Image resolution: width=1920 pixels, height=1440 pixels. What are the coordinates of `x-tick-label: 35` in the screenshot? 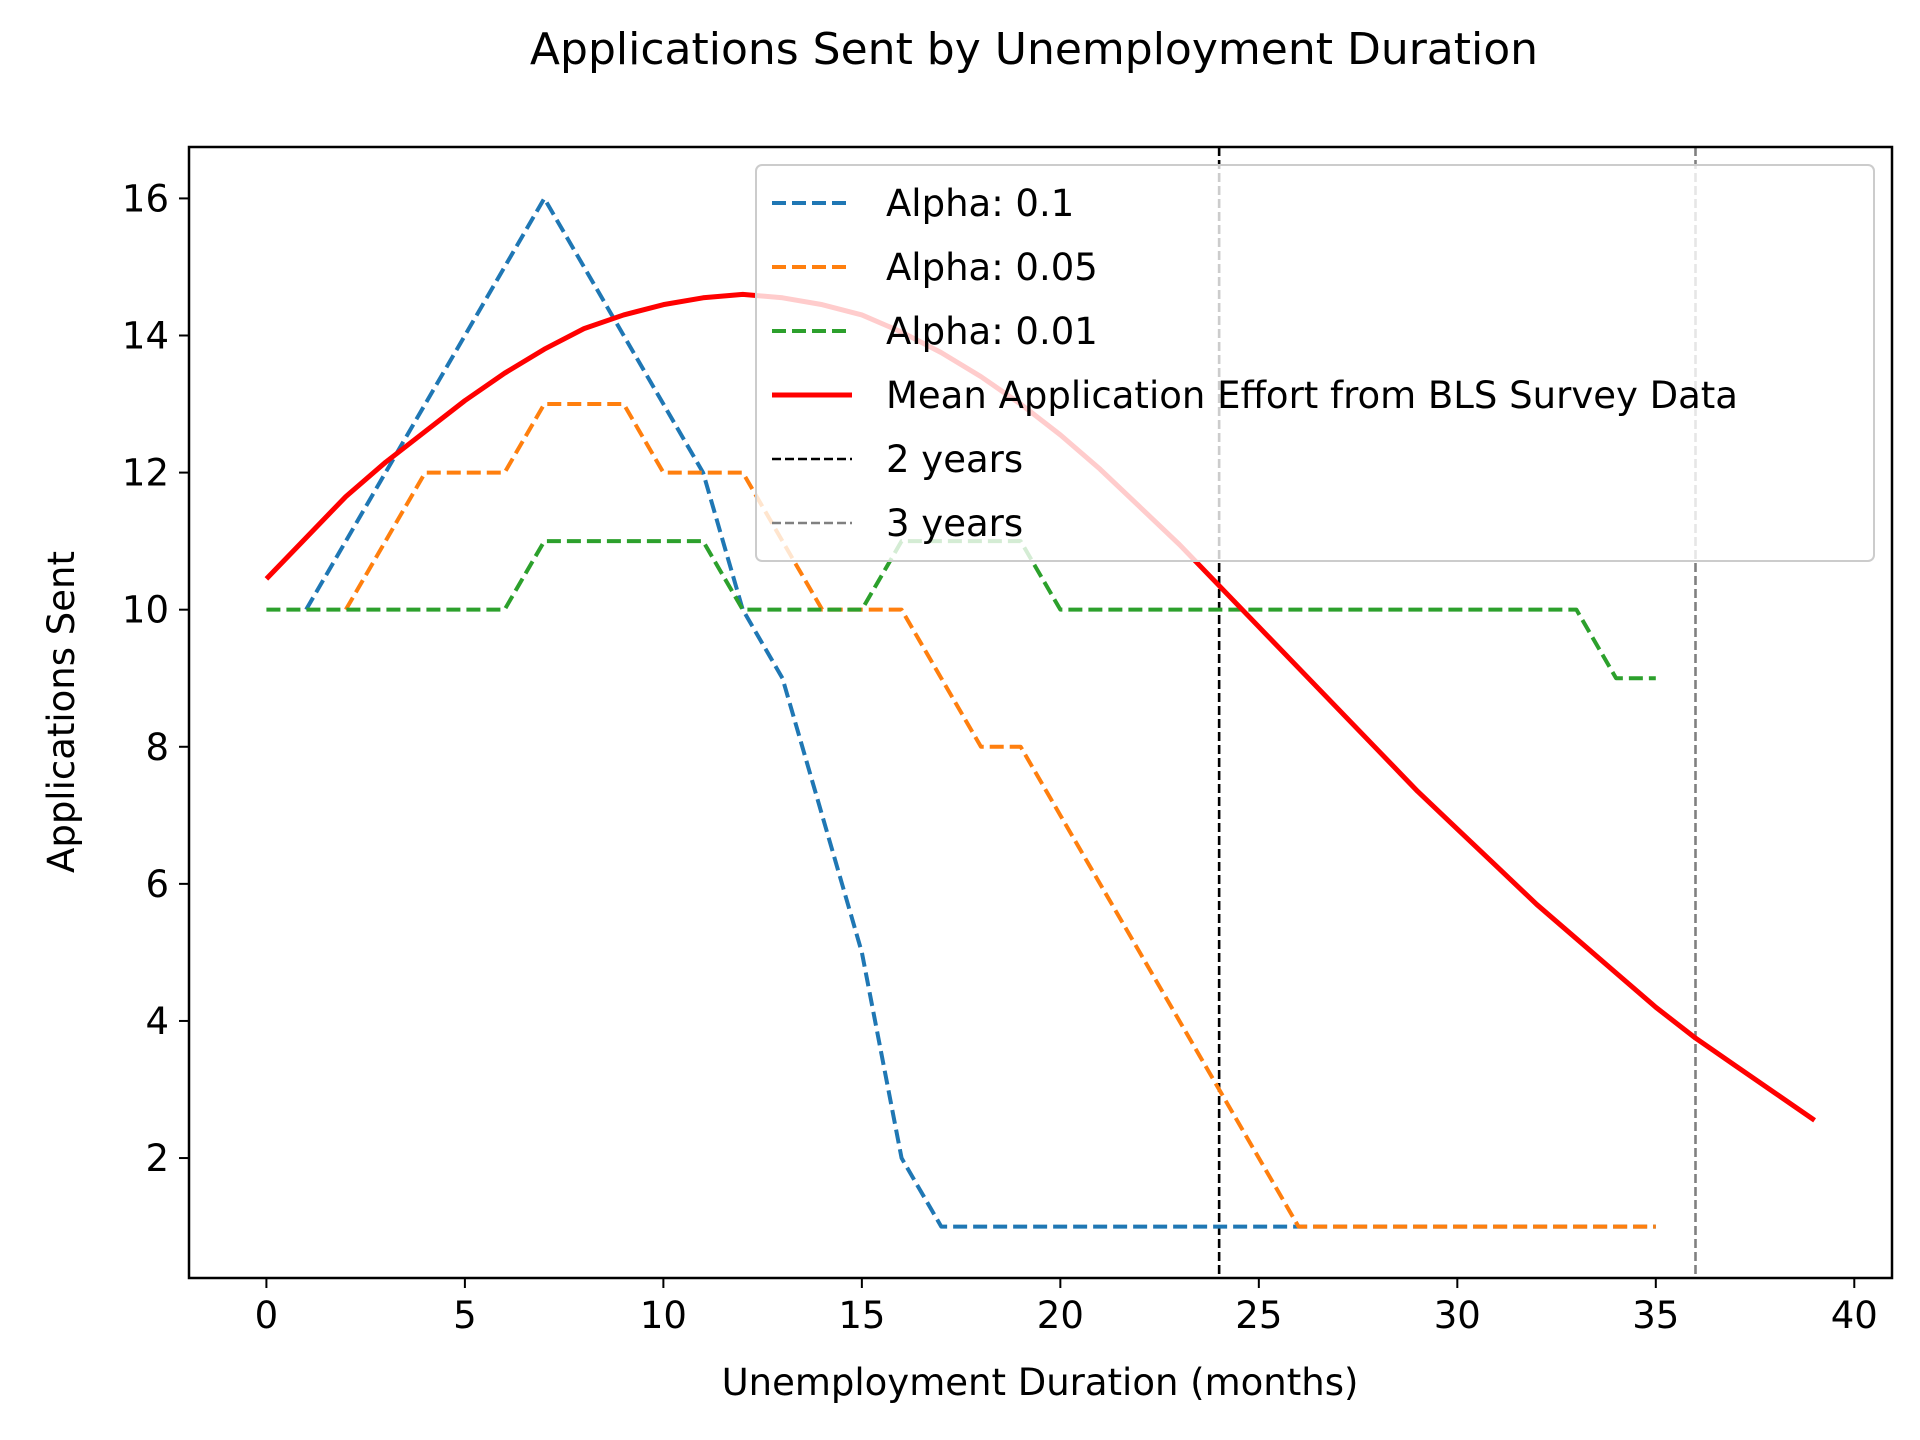 It's located at (1655, 1315).